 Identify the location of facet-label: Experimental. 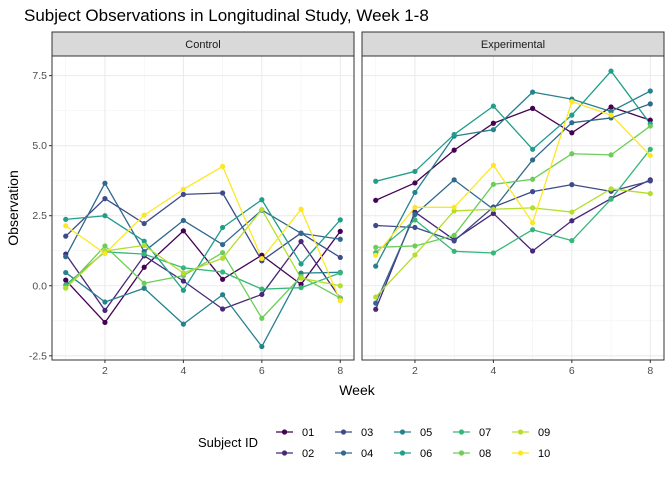
(513, 45).